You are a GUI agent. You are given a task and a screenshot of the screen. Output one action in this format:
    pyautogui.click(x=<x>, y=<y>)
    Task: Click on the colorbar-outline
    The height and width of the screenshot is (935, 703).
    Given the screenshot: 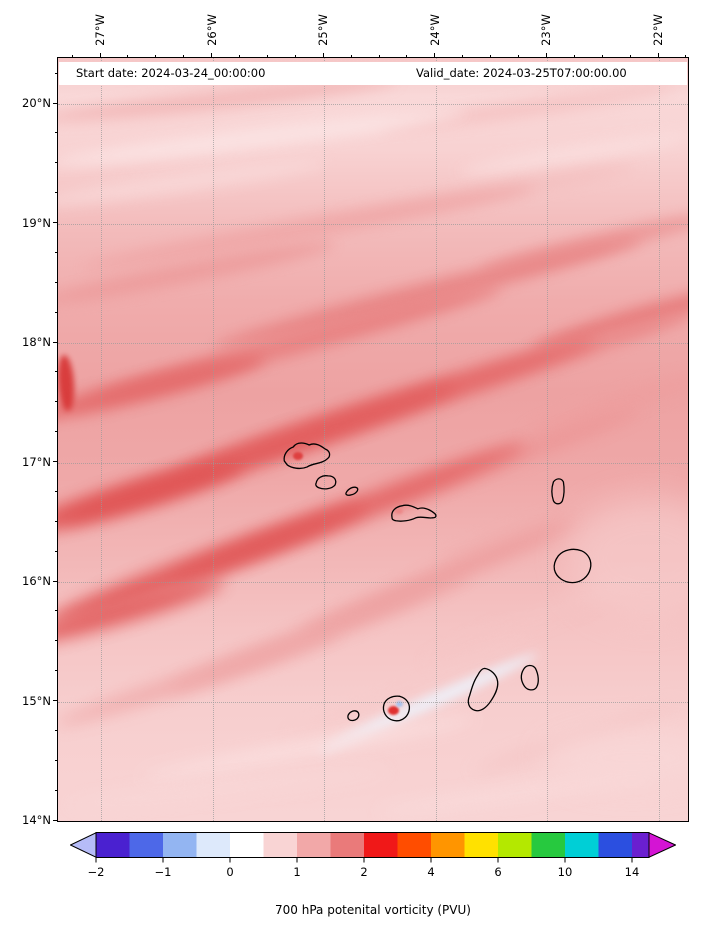 What is the action you would take?
    pyautogui.click(x=372, y=845)
    